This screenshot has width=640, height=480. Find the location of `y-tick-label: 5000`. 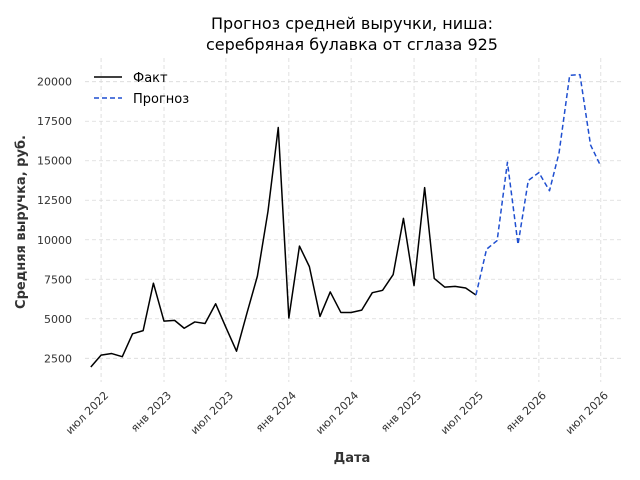

y-tick-label: 5000 is located at coordinates (58, 319).